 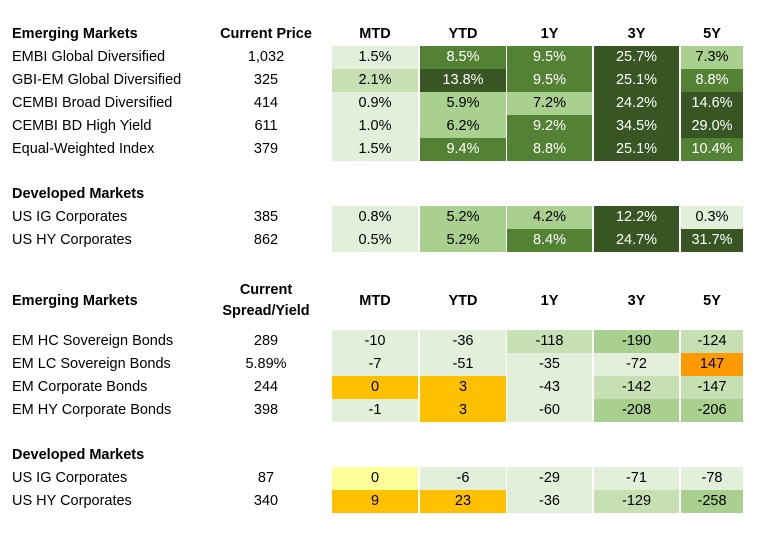 I want to click on returns-em-row-0-name: EMBI Global Diversified, so click(x=89, y=57).